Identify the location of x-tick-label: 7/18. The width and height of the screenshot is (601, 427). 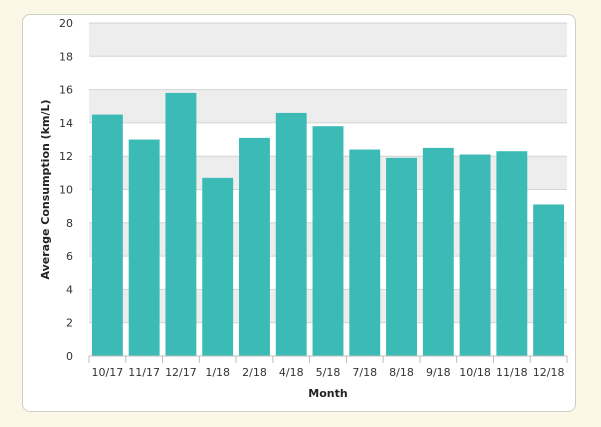
(364, 372).